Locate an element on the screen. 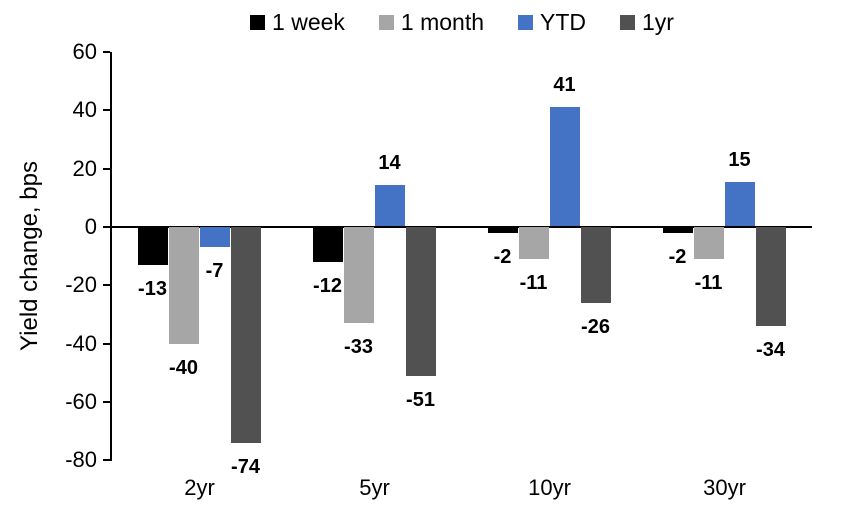 This screenshot has height=509, width=852. legend-label: 1 month is located at coordinates (442, 22).